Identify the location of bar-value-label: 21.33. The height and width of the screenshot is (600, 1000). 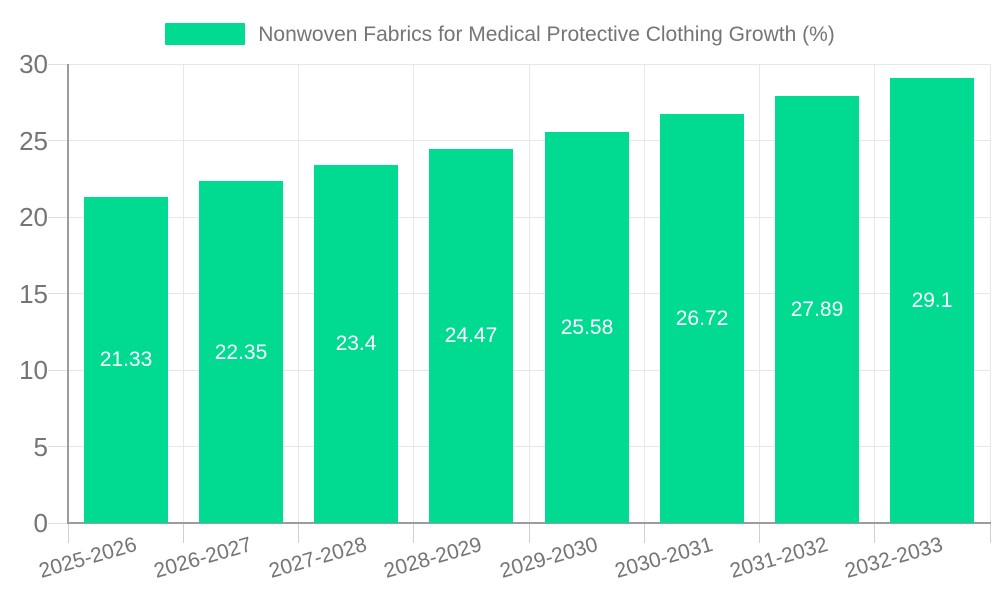
(126, 360).